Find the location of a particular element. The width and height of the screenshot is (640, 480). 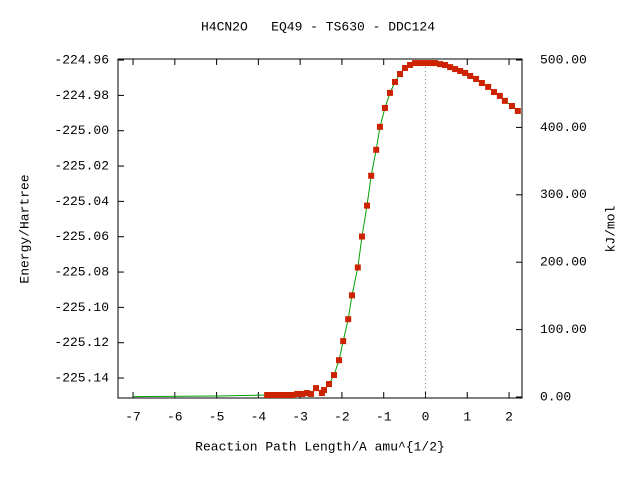

y2-axis-label: kJ/mol is located at coordinates (610, 228).